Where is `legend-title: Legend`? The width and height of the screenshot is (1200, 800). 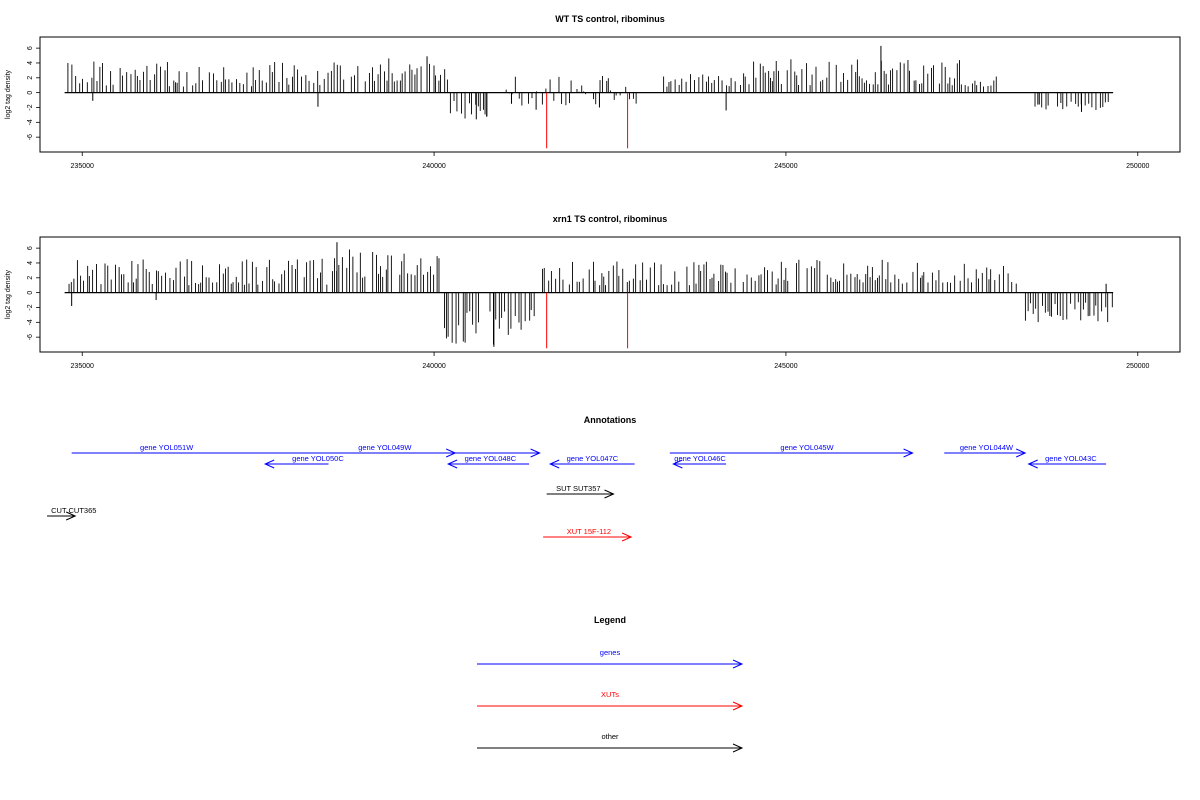
legend-title: Legend is located at coordinates (610, 620).